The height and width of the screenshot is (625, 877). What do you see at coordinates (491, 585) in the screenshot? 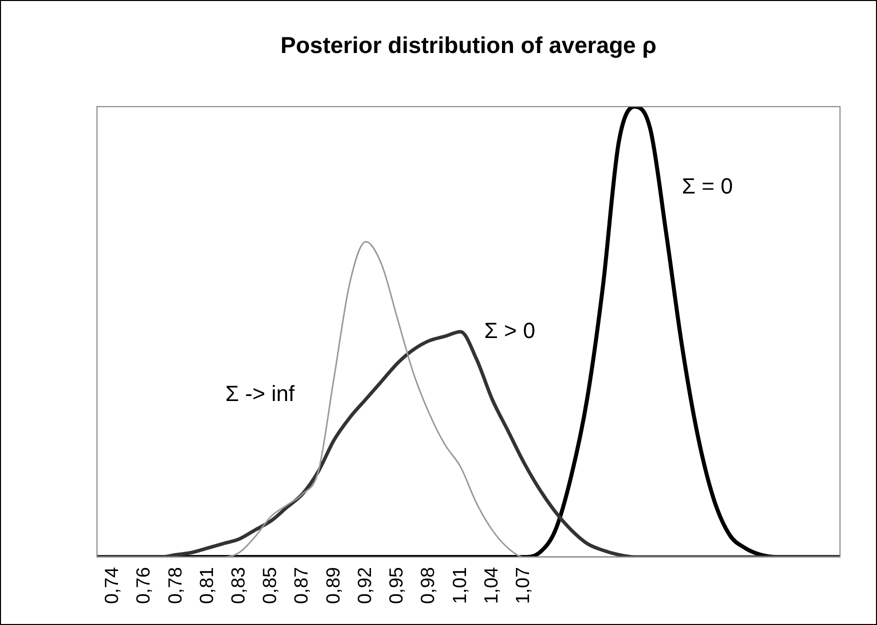
I see `x-tick-label: 1,04` at bounding box center [491, 585].